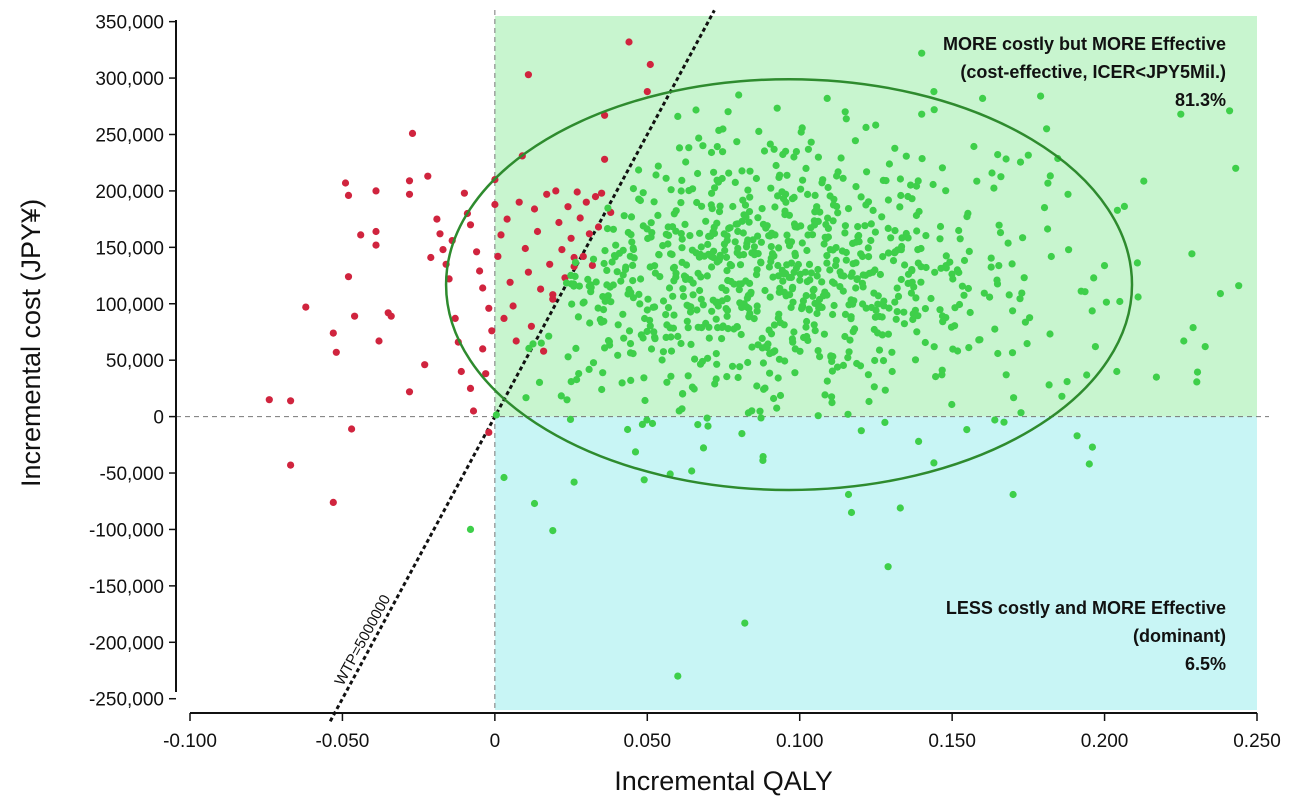  What do you see at coordinates (648, 741) in the screenshot?
I see `x-tick-label: 0.050` at bounding box center [648, 741].